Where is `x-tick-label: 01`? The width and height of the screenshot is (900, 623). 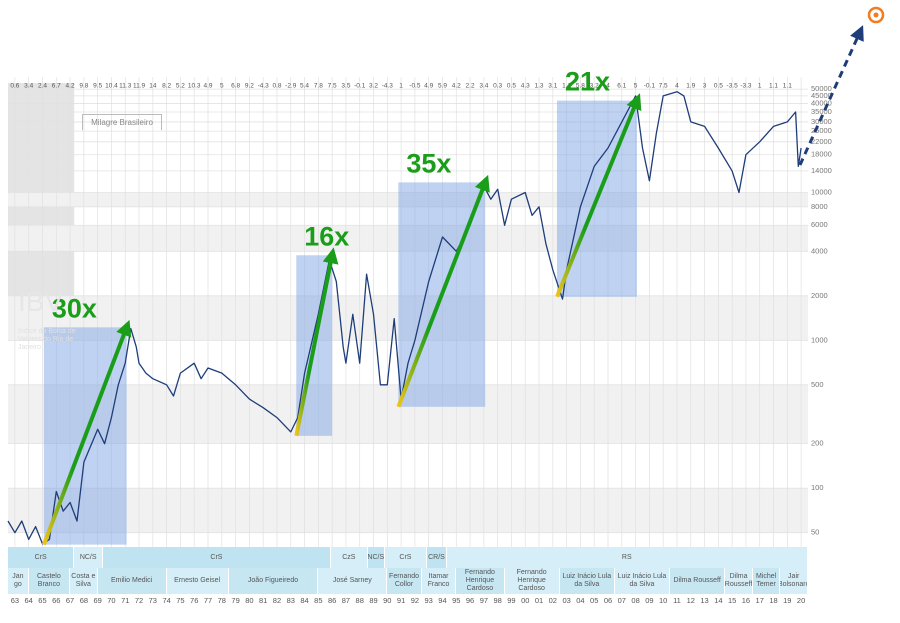
x-tick-label: 01 is located at coordinates (539, 600).